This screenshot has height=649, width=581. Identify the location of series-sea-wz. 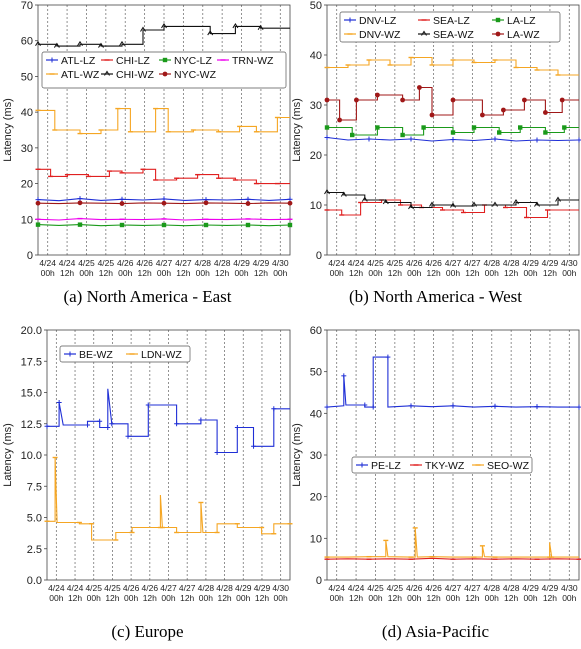
(451, 199).